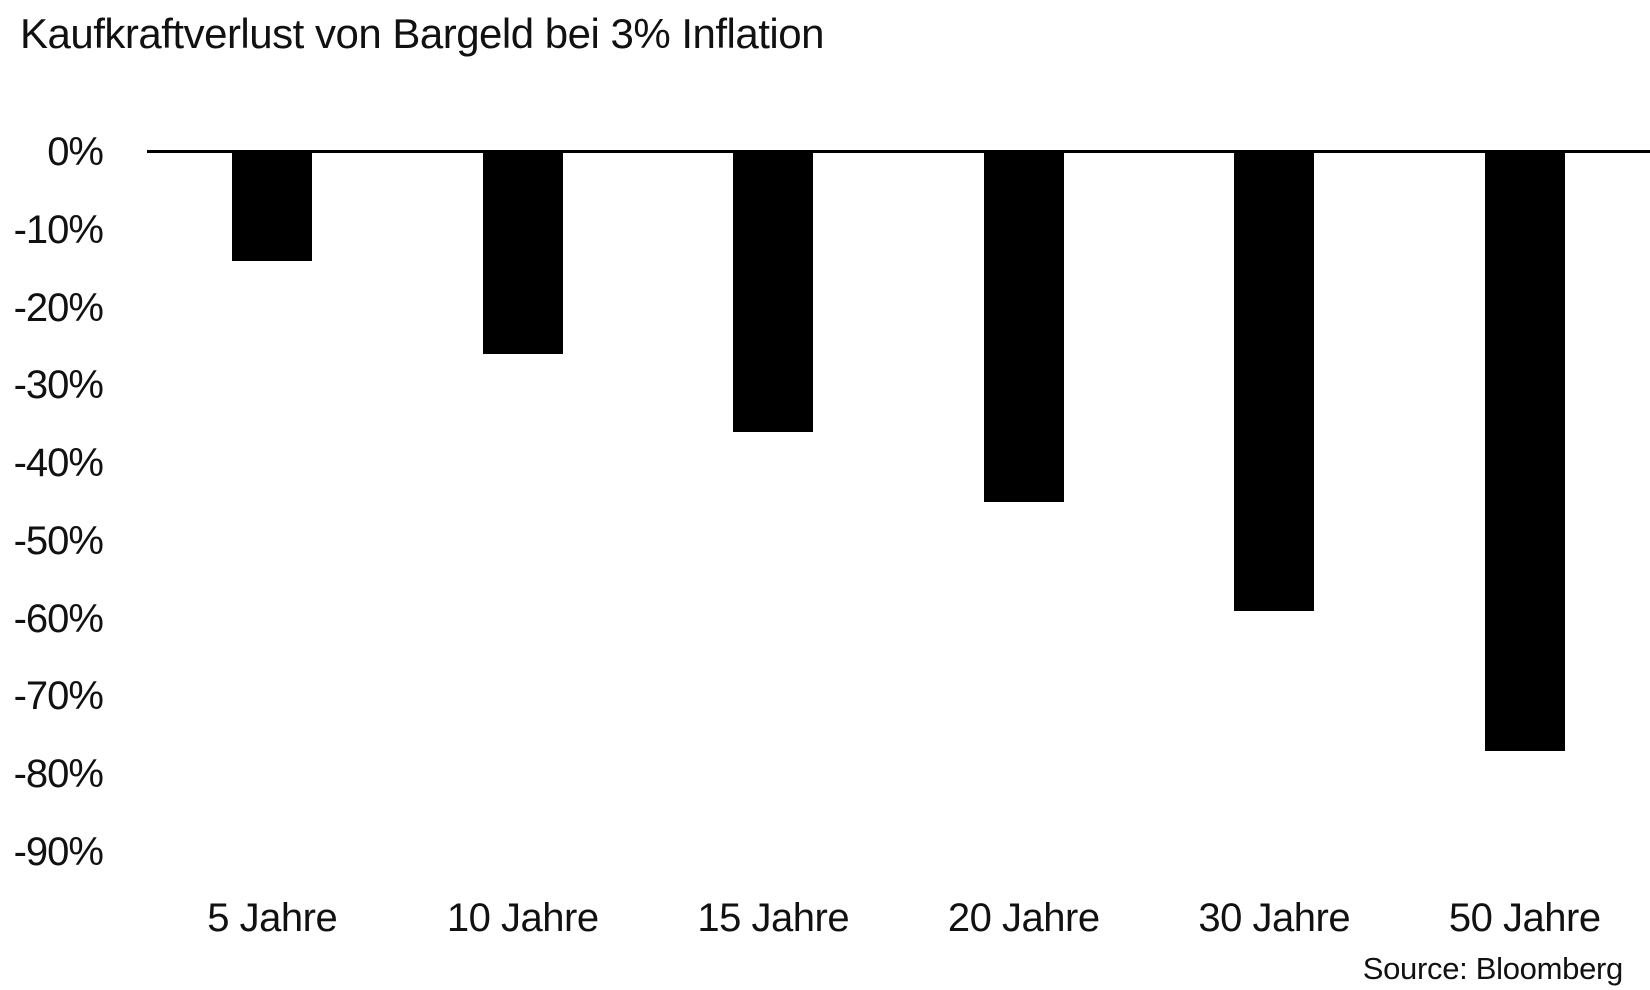  What do you see at coordinates (773, 918) in the screenshot?
I see `x-axis-tick-label: 15 Jahre` at bounding box center [773, 918].